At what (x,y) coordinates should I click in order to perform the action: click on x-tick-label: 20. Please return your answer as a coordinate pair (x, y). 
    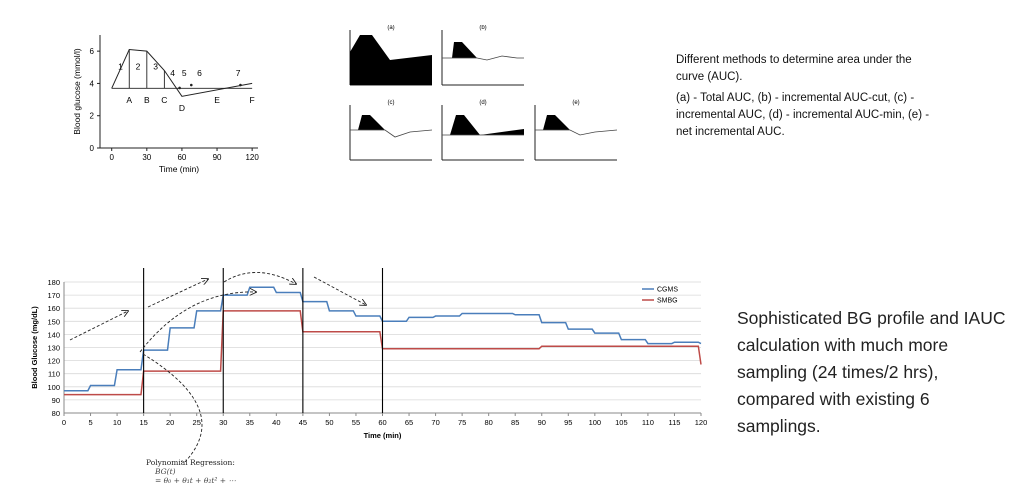
    Looking at the image, I should click on (170, 422).